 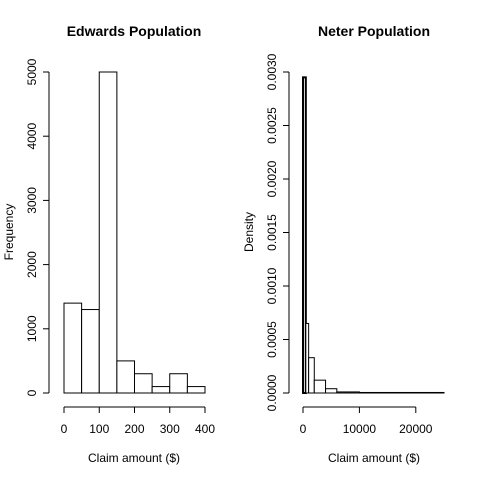 What do you see at coordinates (272, 232) in the screenshot?
I see `neter-y-tick-label: 0.0015` at bounding box center [272, 232].